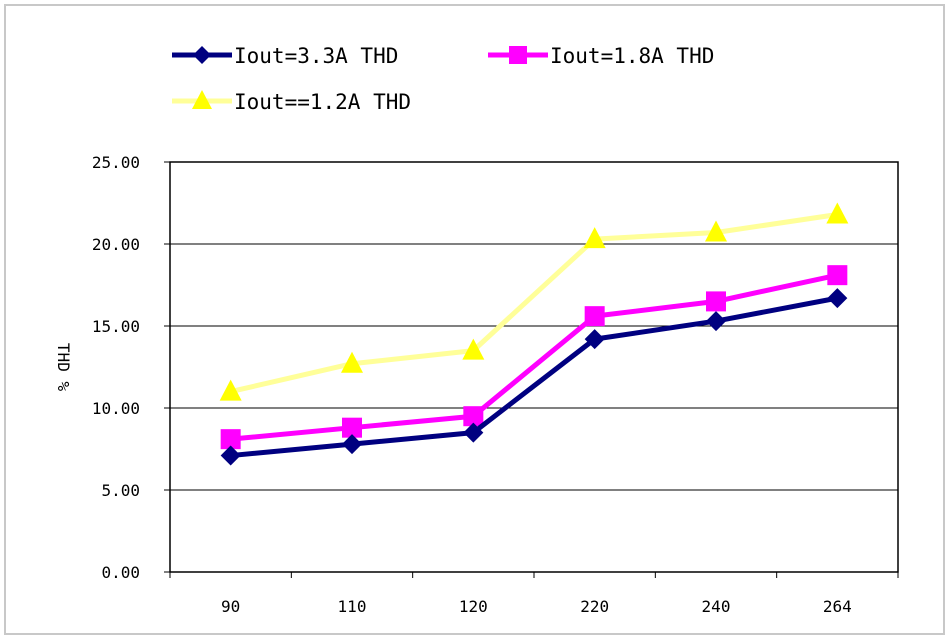 The width and height of the screenshot is (949, 639). I want to click on legend: Iout=3.3A THD Iout=1.8A THD Iout==1.2A THD, so click(443, 79).